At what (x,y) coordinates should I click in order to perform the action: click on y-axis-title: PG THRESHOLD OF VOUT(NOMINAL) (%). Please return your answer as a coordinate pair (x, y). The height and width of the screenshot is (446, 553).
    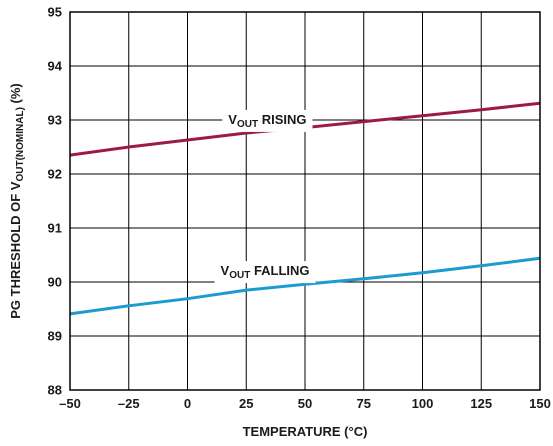
    Looking at the image, I should click on (17, 201).